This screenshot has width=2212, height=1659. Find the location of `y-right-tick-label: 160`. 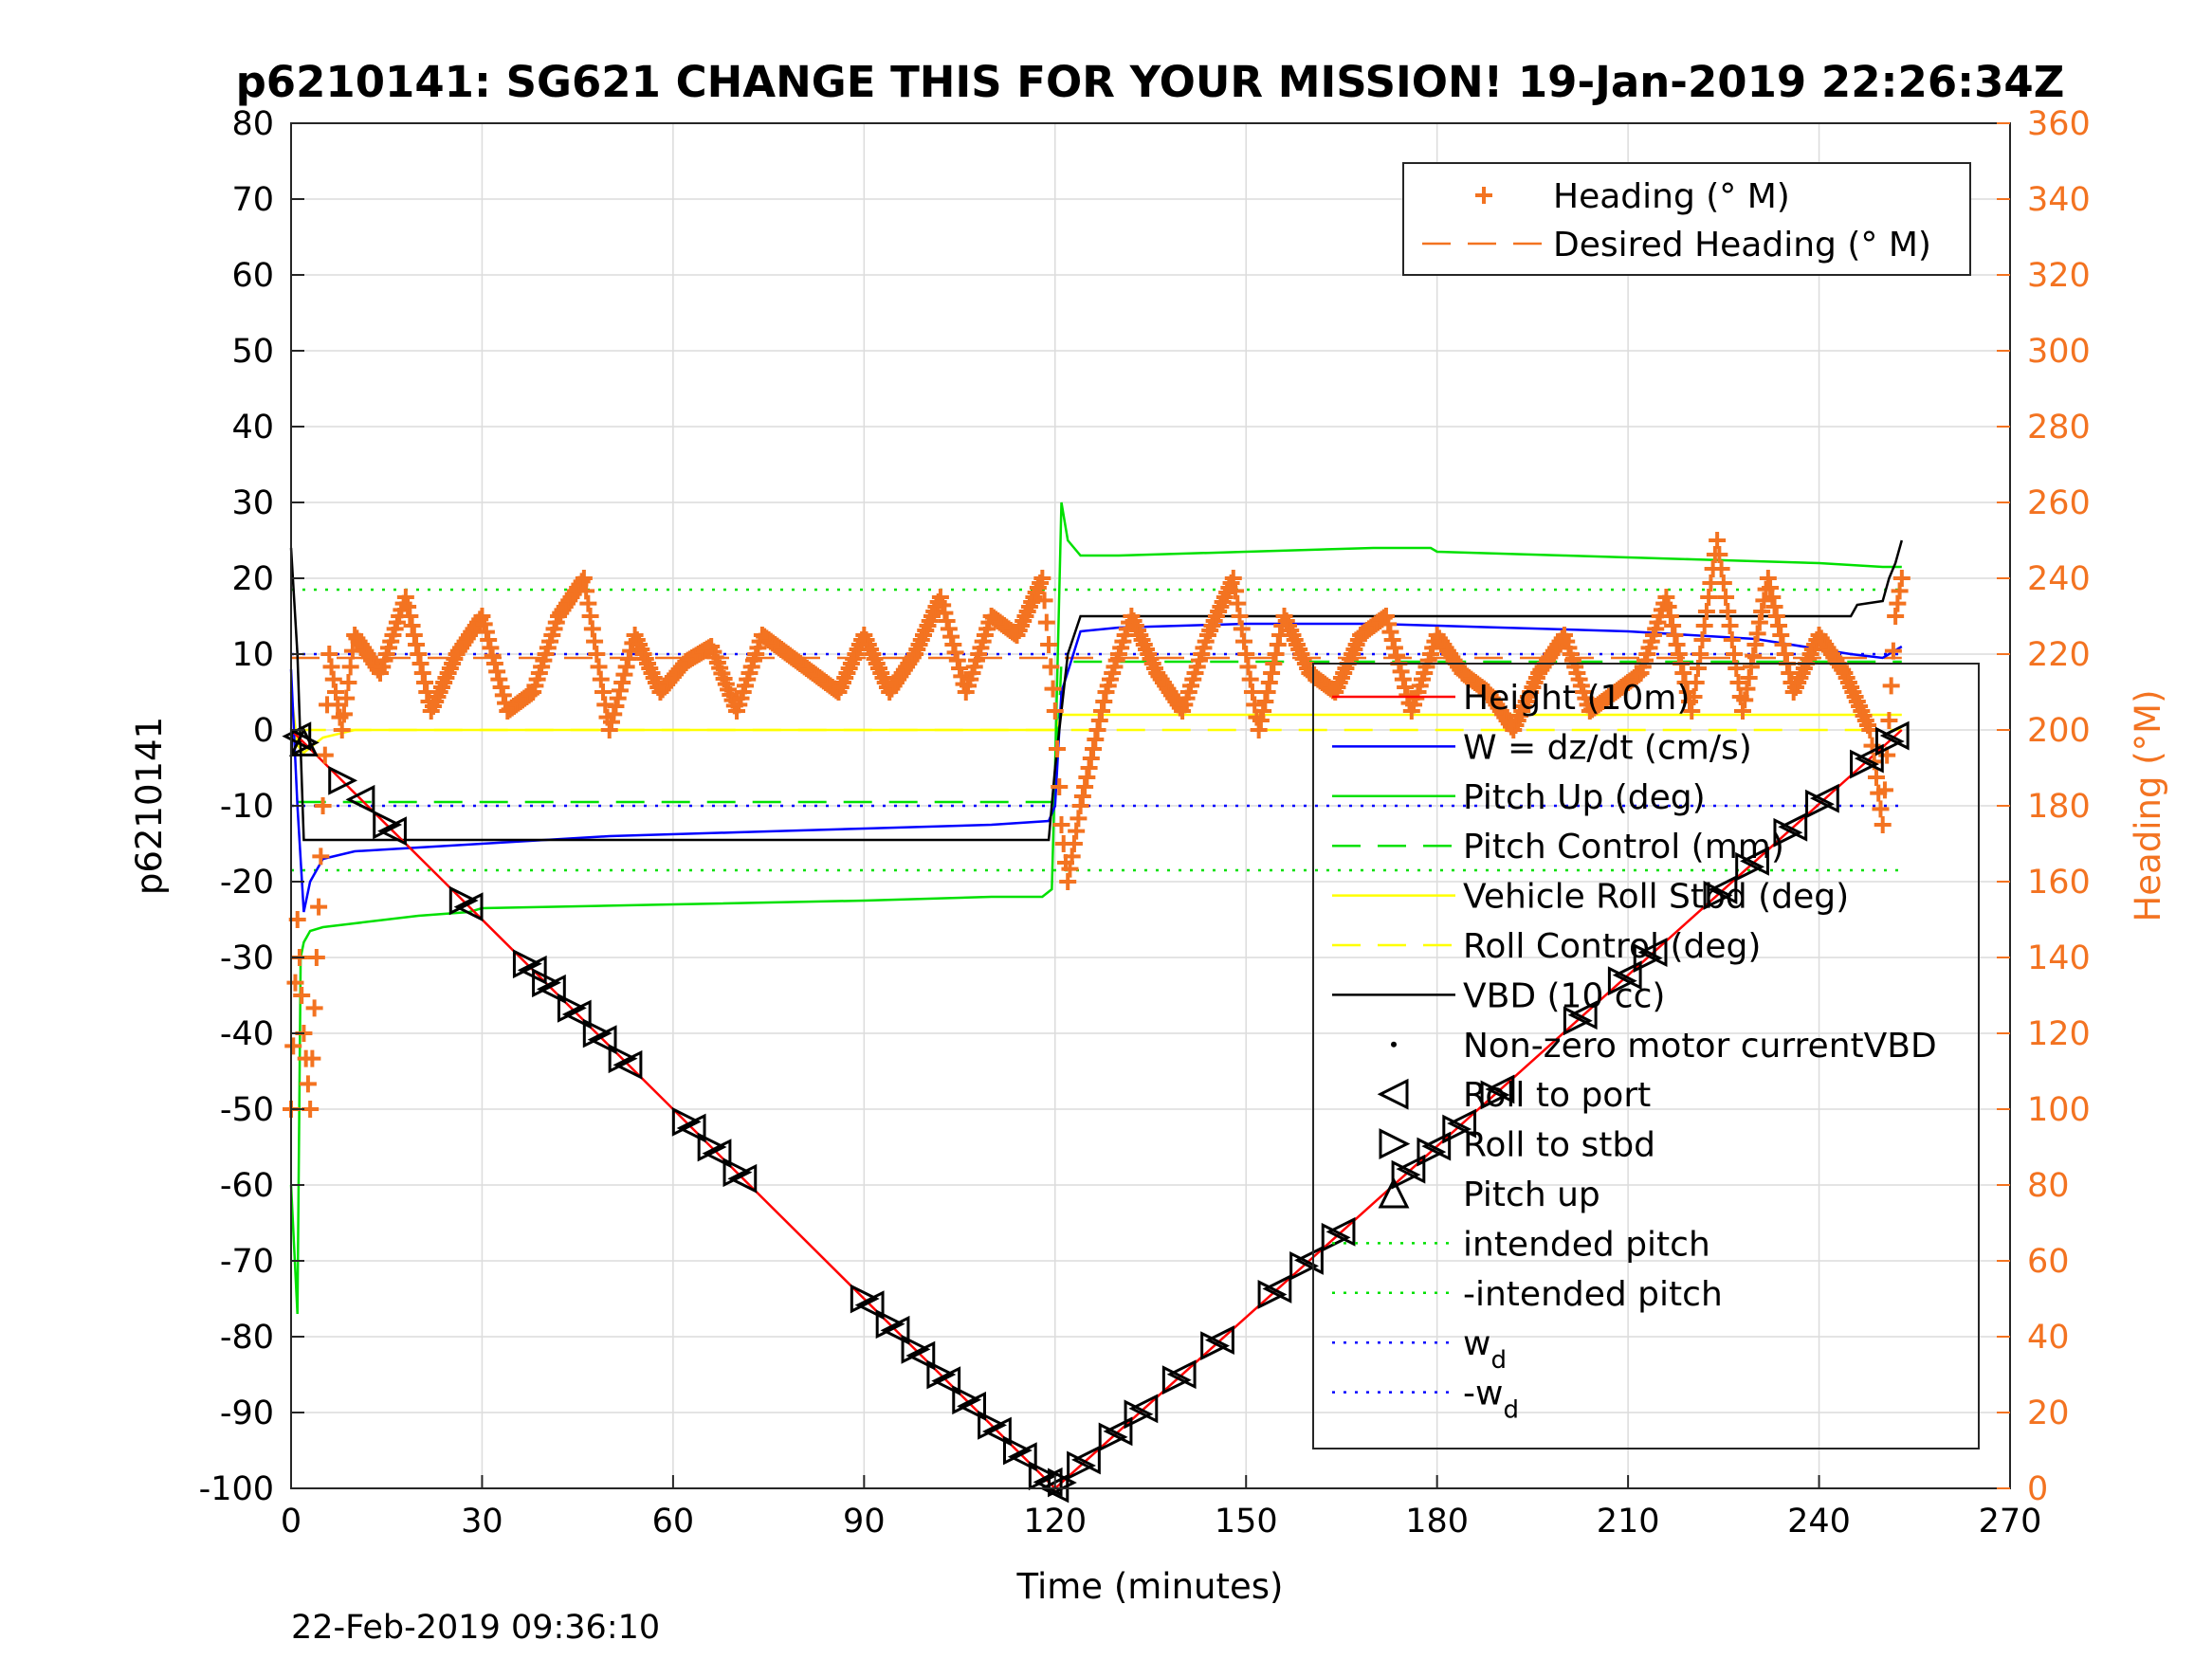

y-right-tick-label: 160 is located at coordinates (2059, 883).